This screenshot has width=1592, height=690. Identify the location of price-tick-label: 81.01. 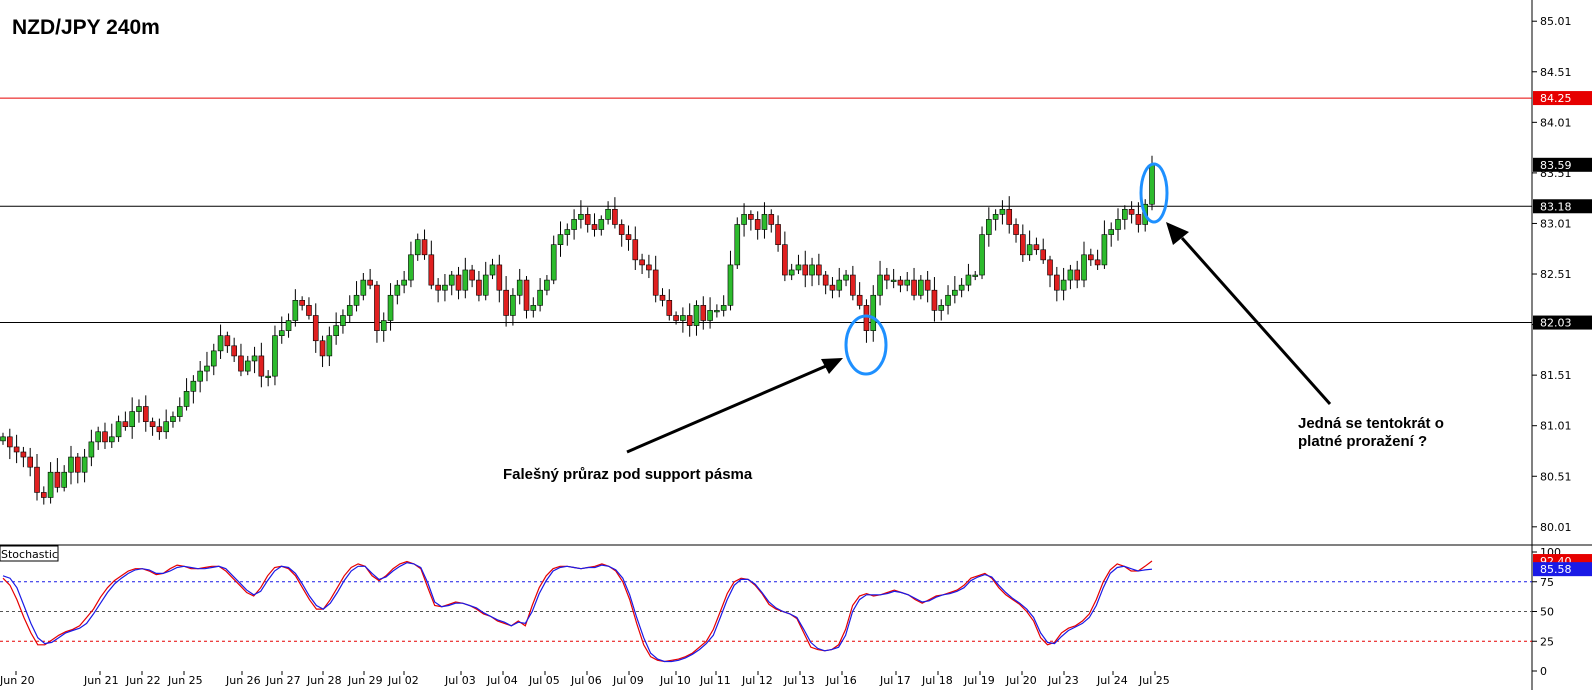
(1556, 426).